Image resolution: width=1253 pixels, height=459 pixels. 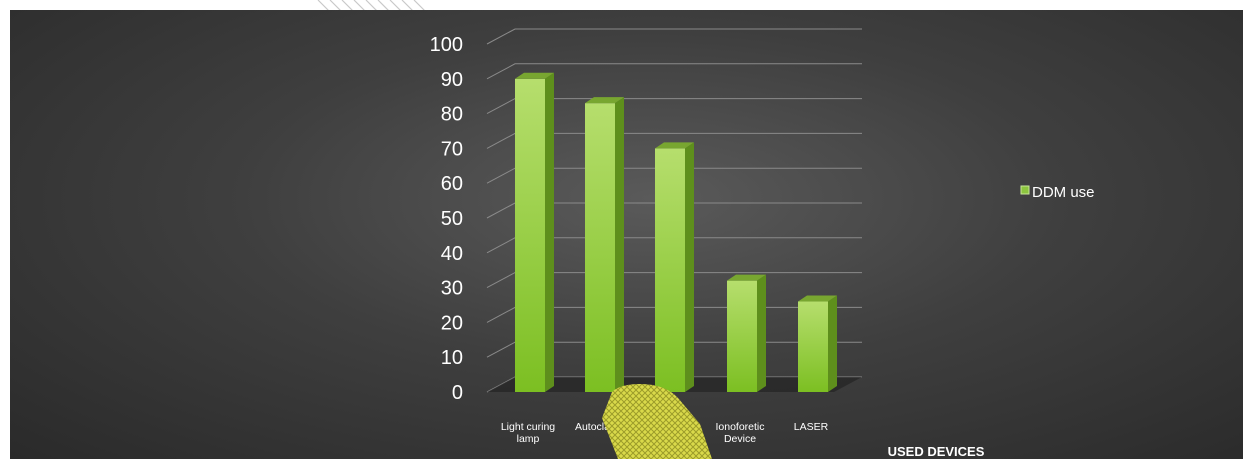 I want to click on legend: DDM use, so click(x=1057, y=192).